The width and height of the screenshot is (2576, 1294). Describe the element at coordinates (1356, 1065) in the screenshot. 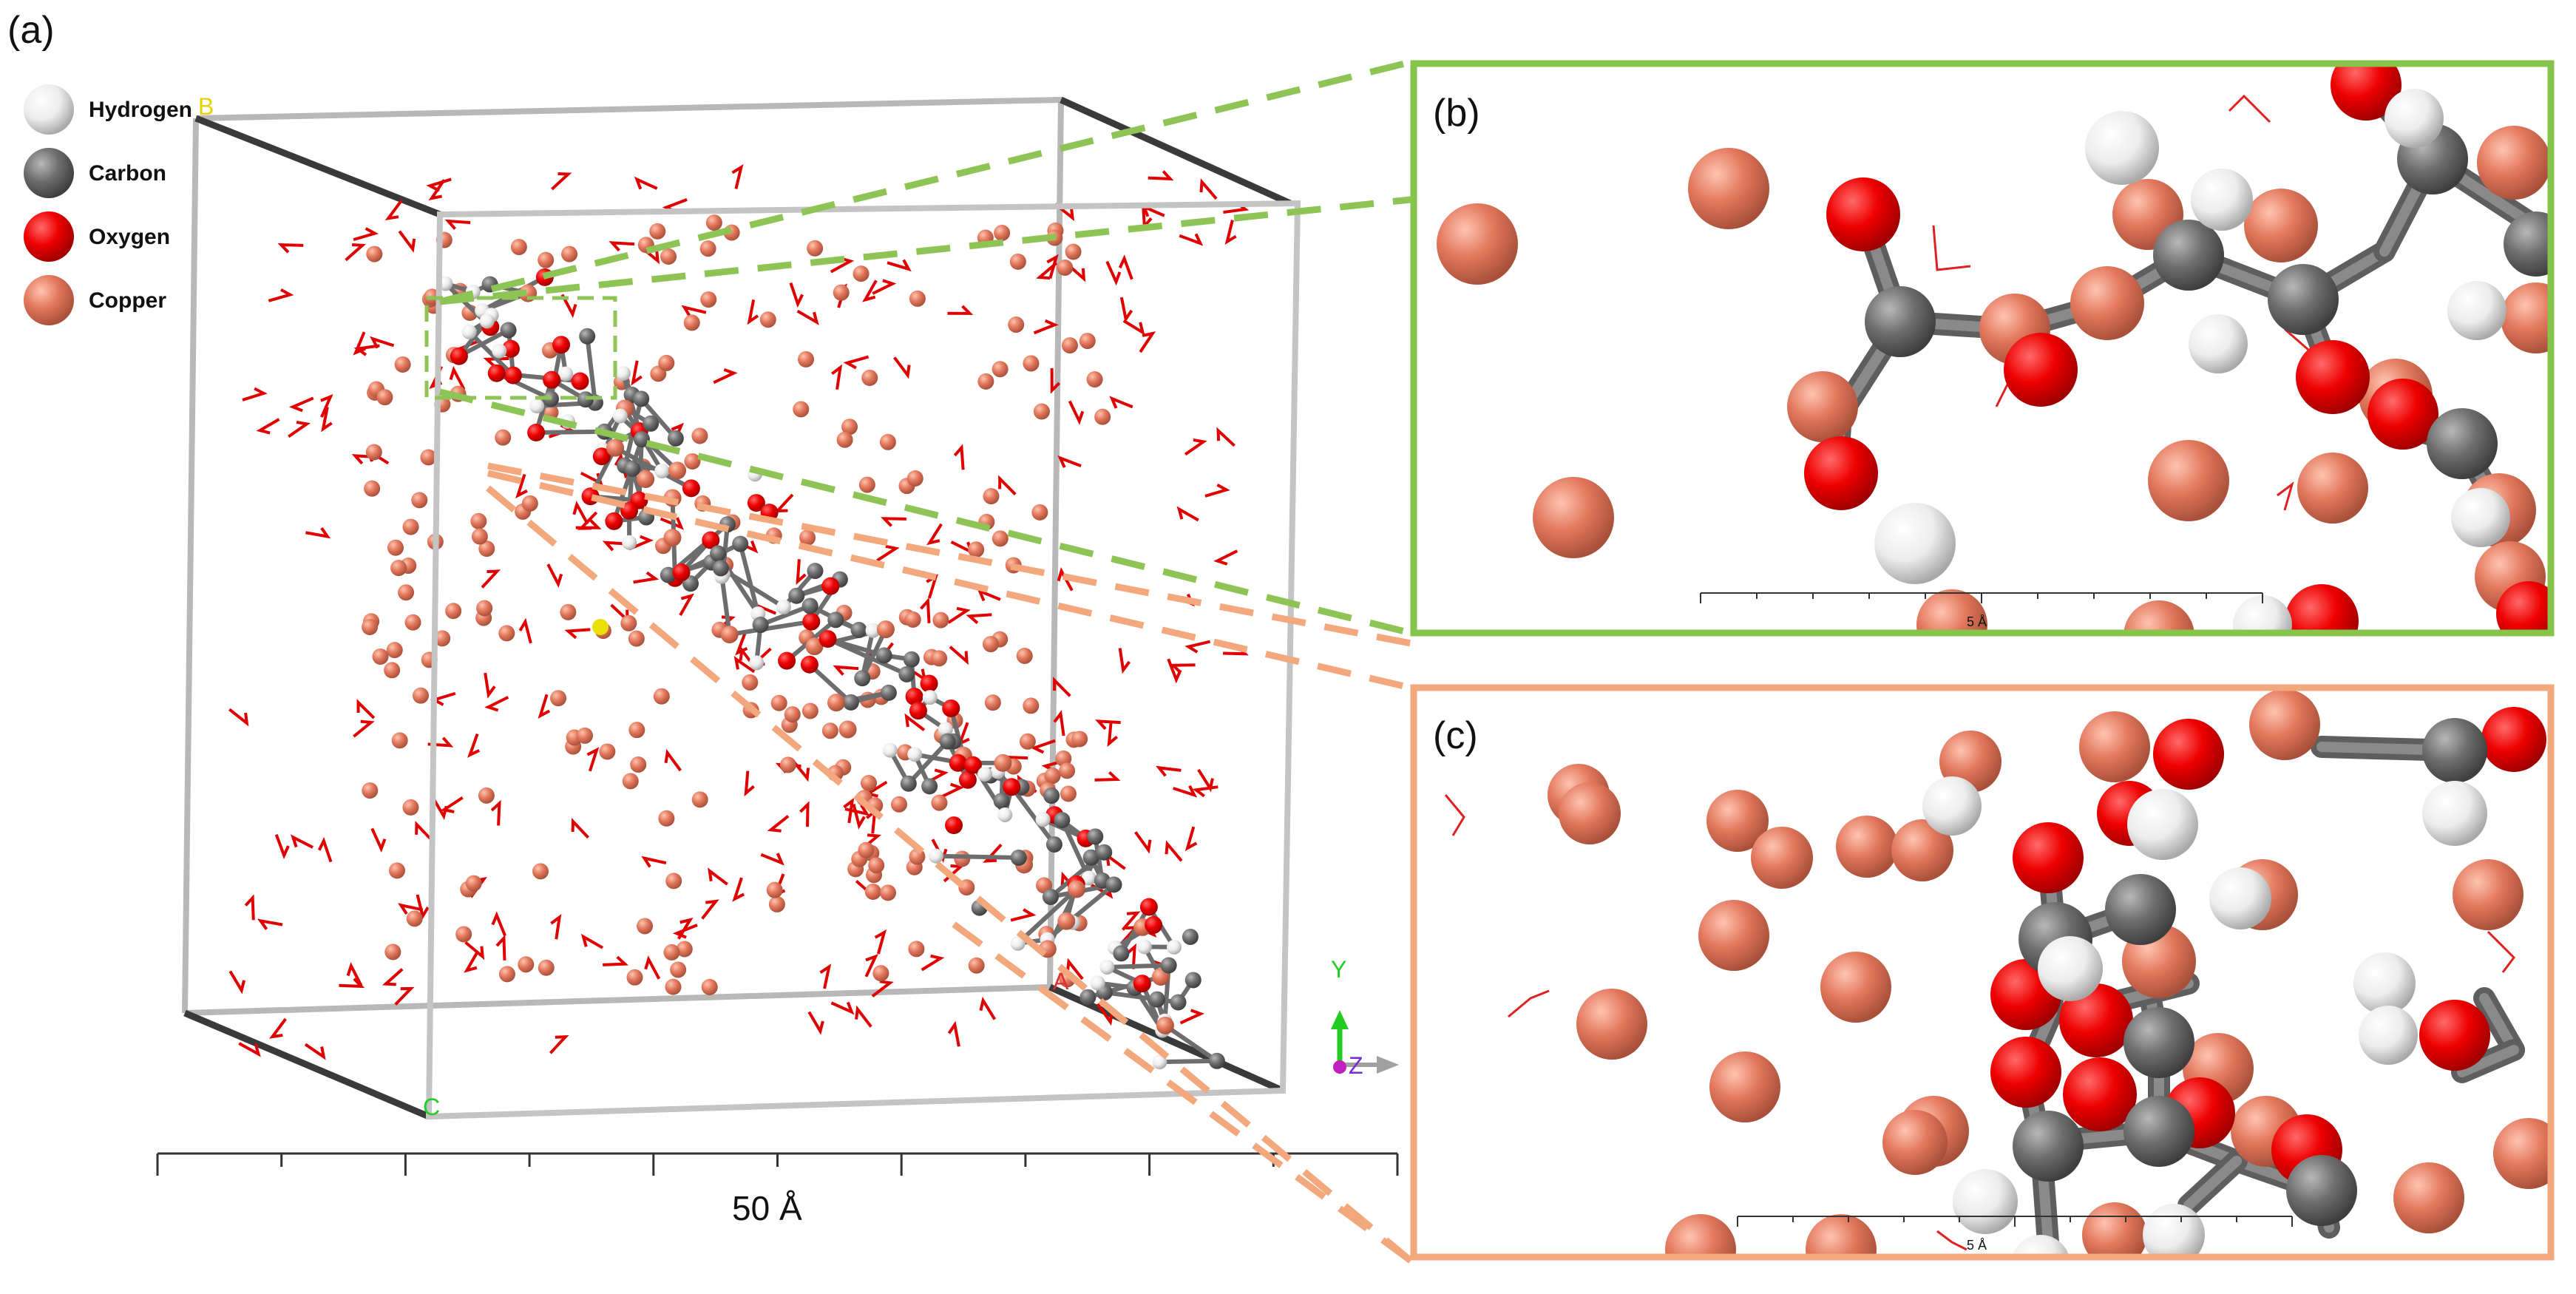

I see `axis-z-label: Z` at that location.